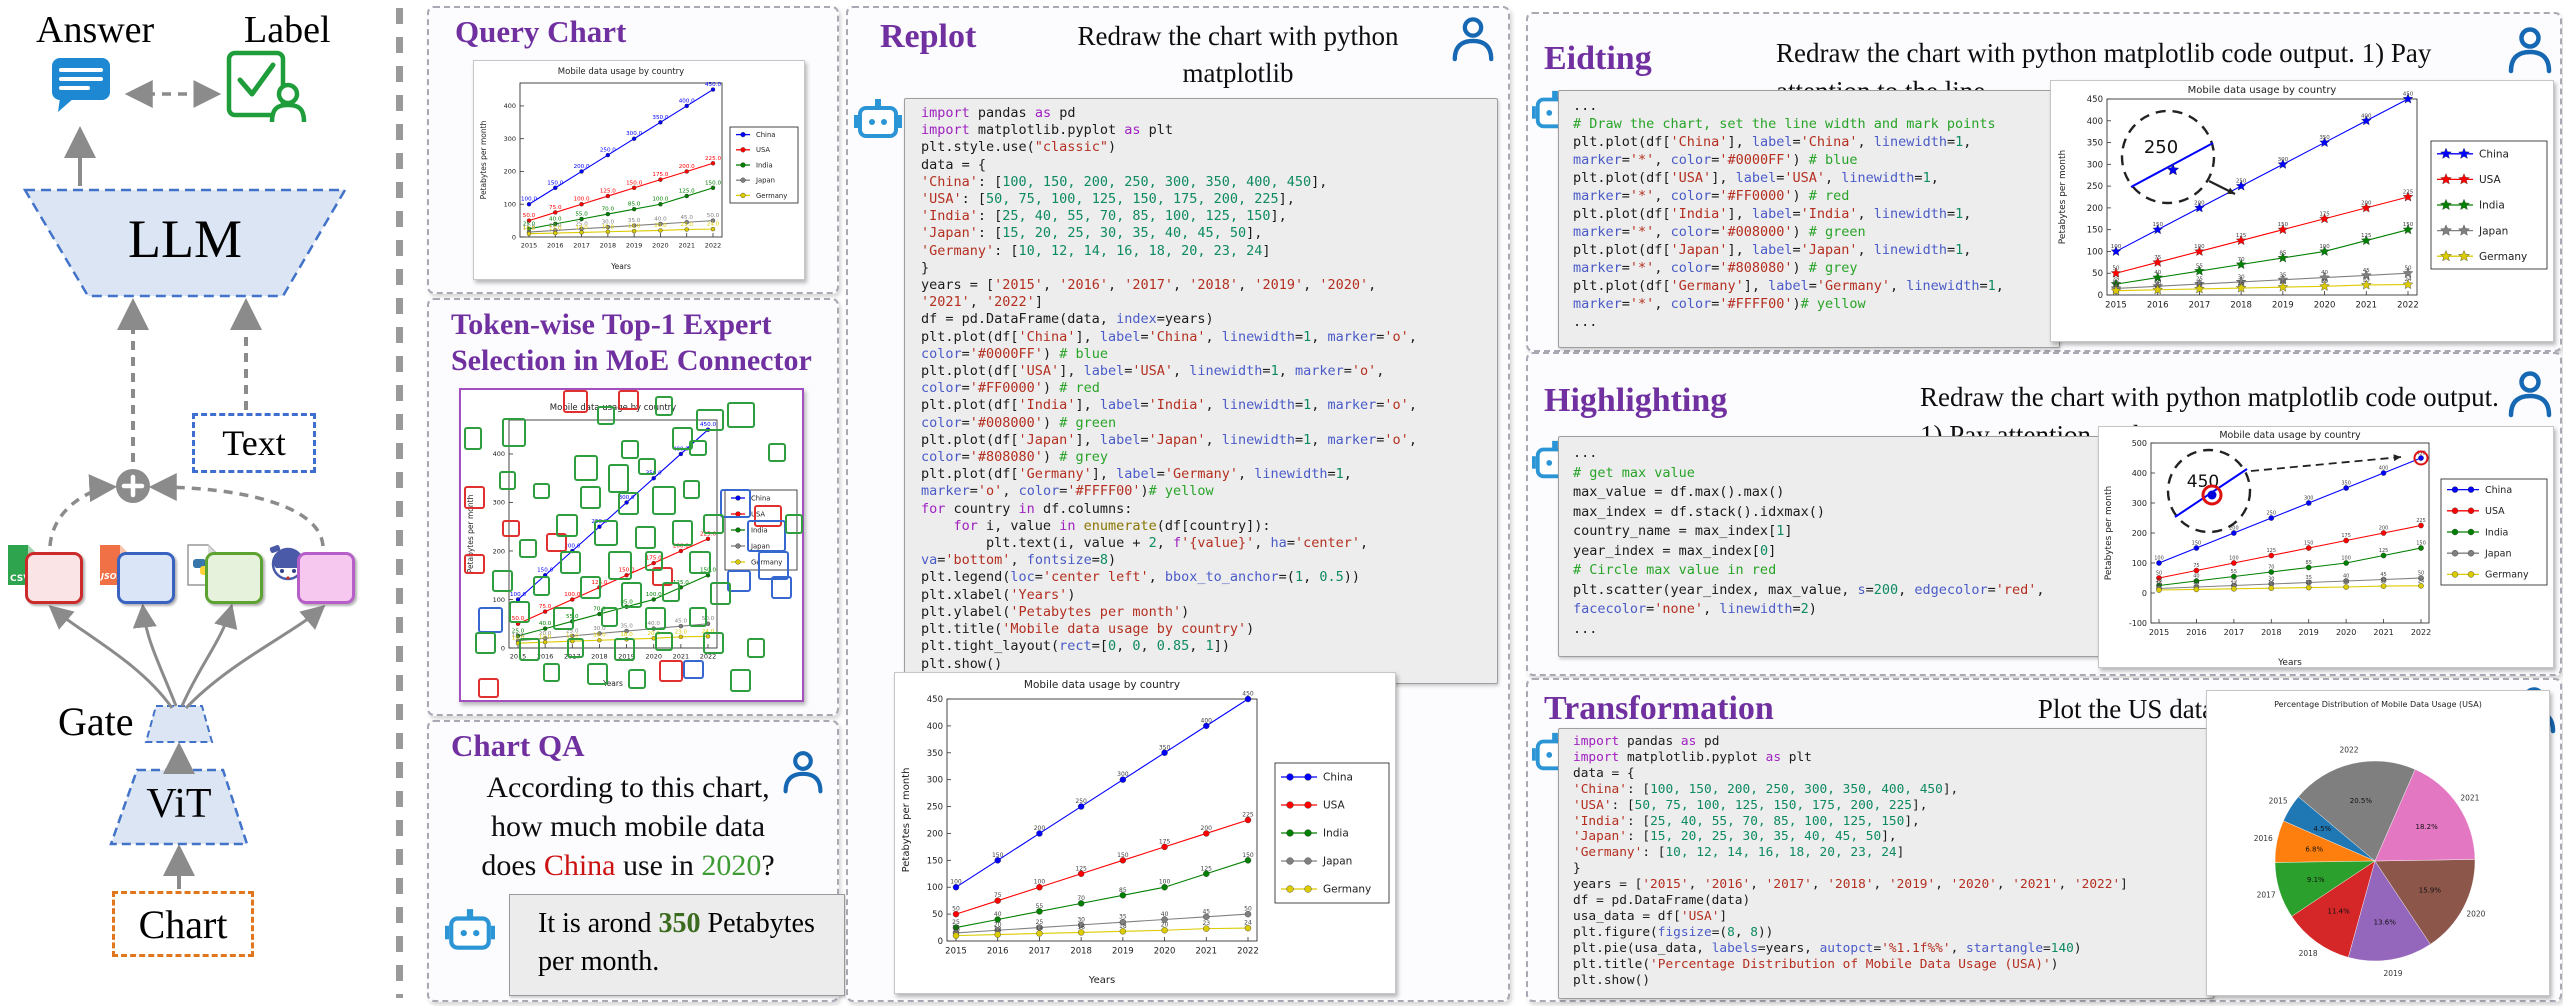 This screenshot has height=1006, width=2563. I want to click on expert-box-json, so click(146, 578).